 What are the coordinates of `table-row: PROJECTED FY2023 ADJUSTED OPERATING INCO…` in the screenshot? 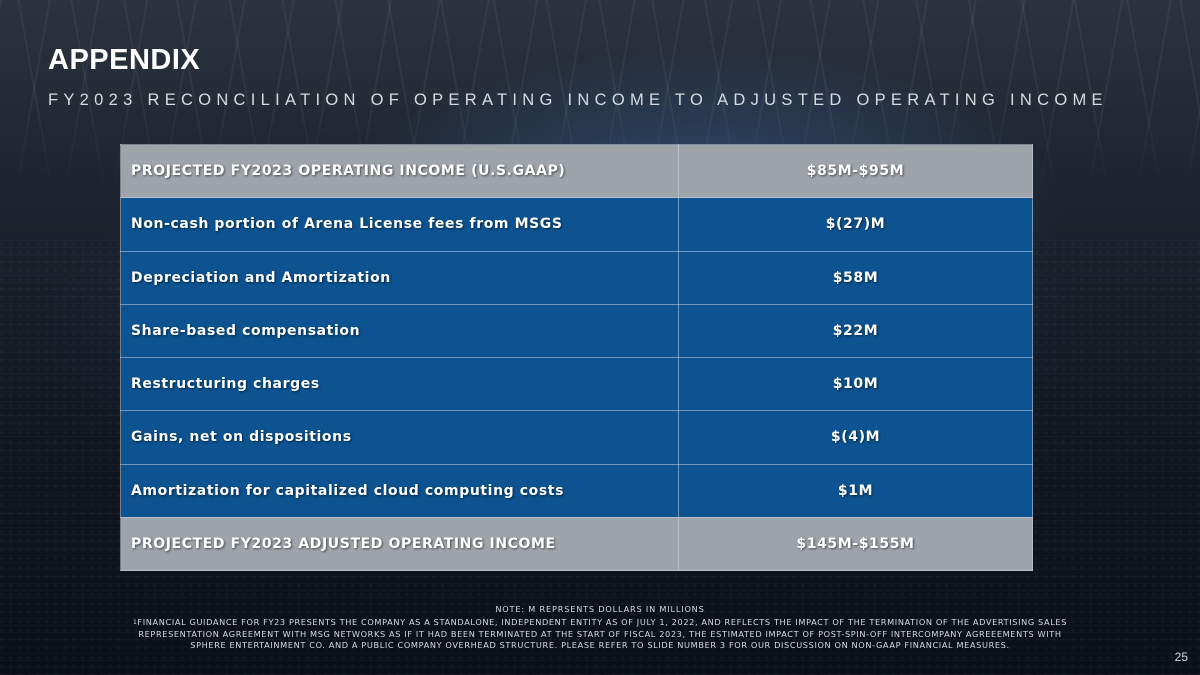 It's located at (576, 544).